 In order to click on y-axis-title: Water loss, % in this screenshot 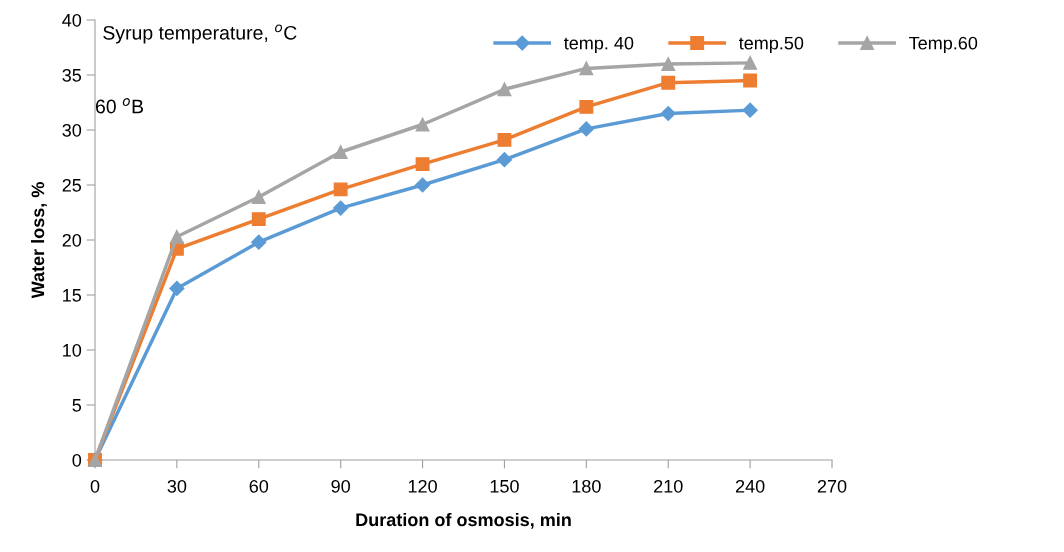, I will do `click(39, 240)`.